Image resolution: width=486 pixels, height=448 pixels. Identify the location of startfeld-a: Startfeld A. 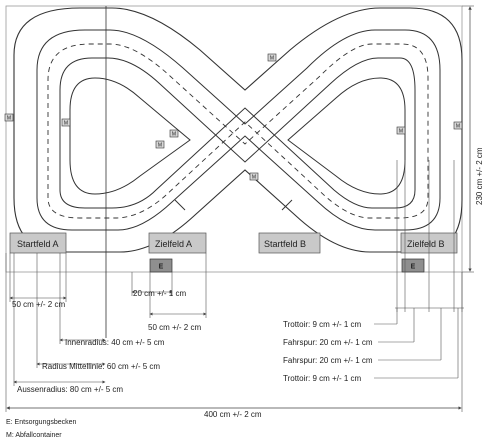
(38, 243).